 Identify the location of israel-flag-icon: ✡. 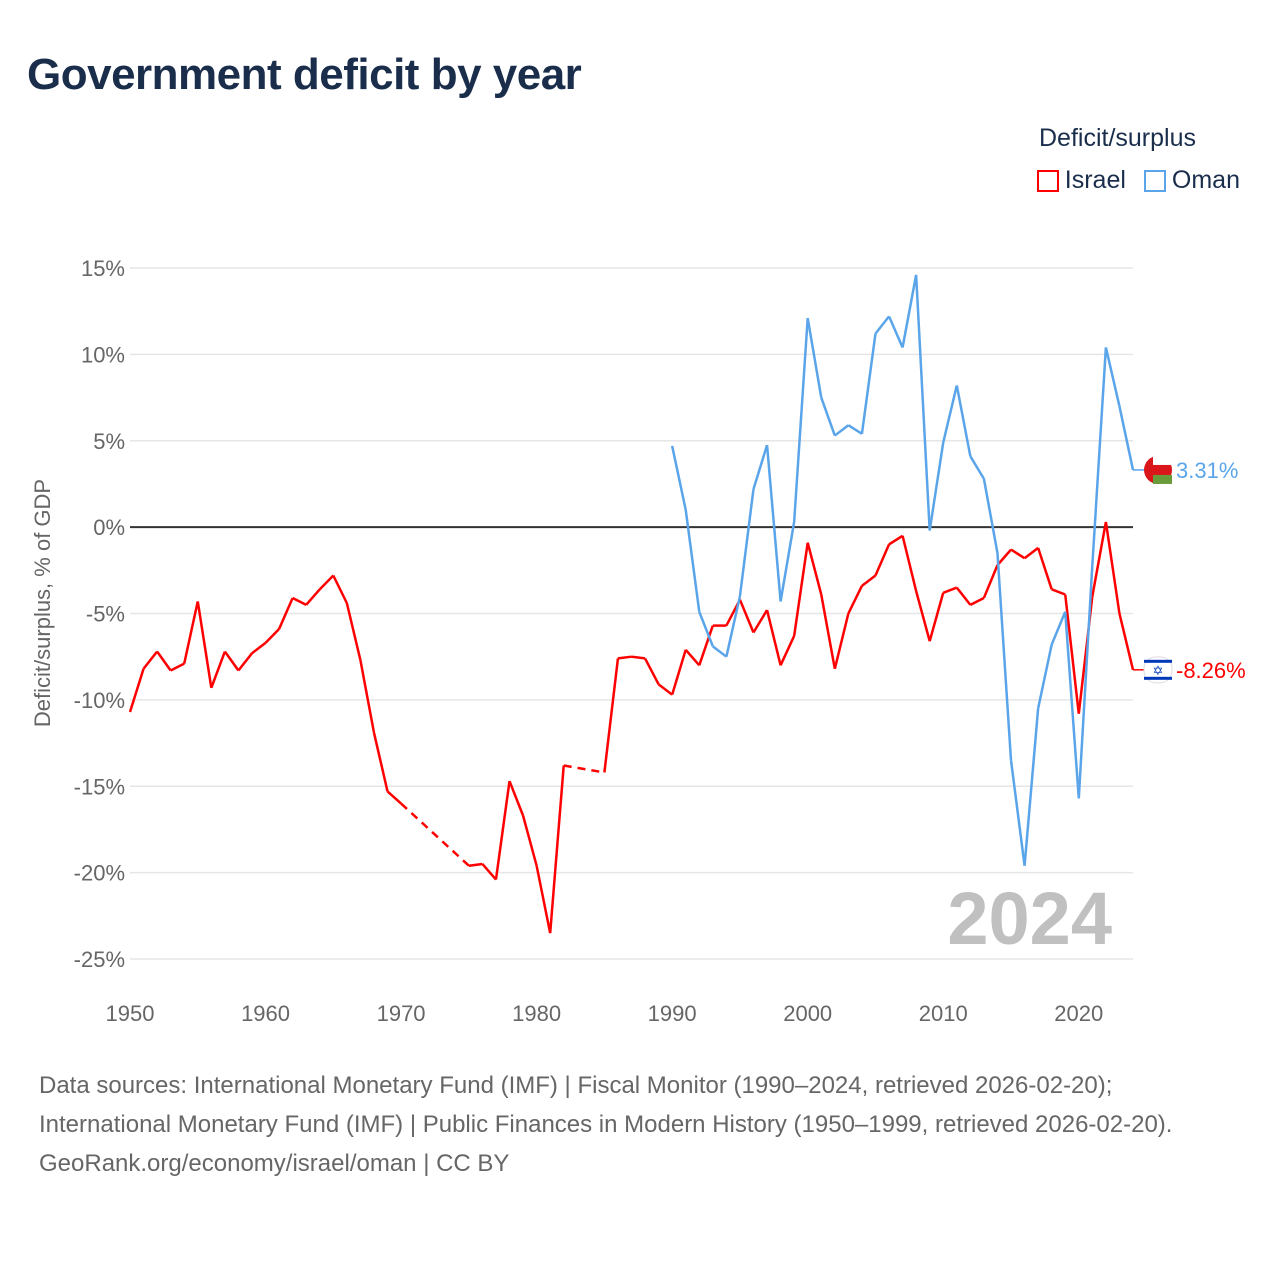
(1158, 670).